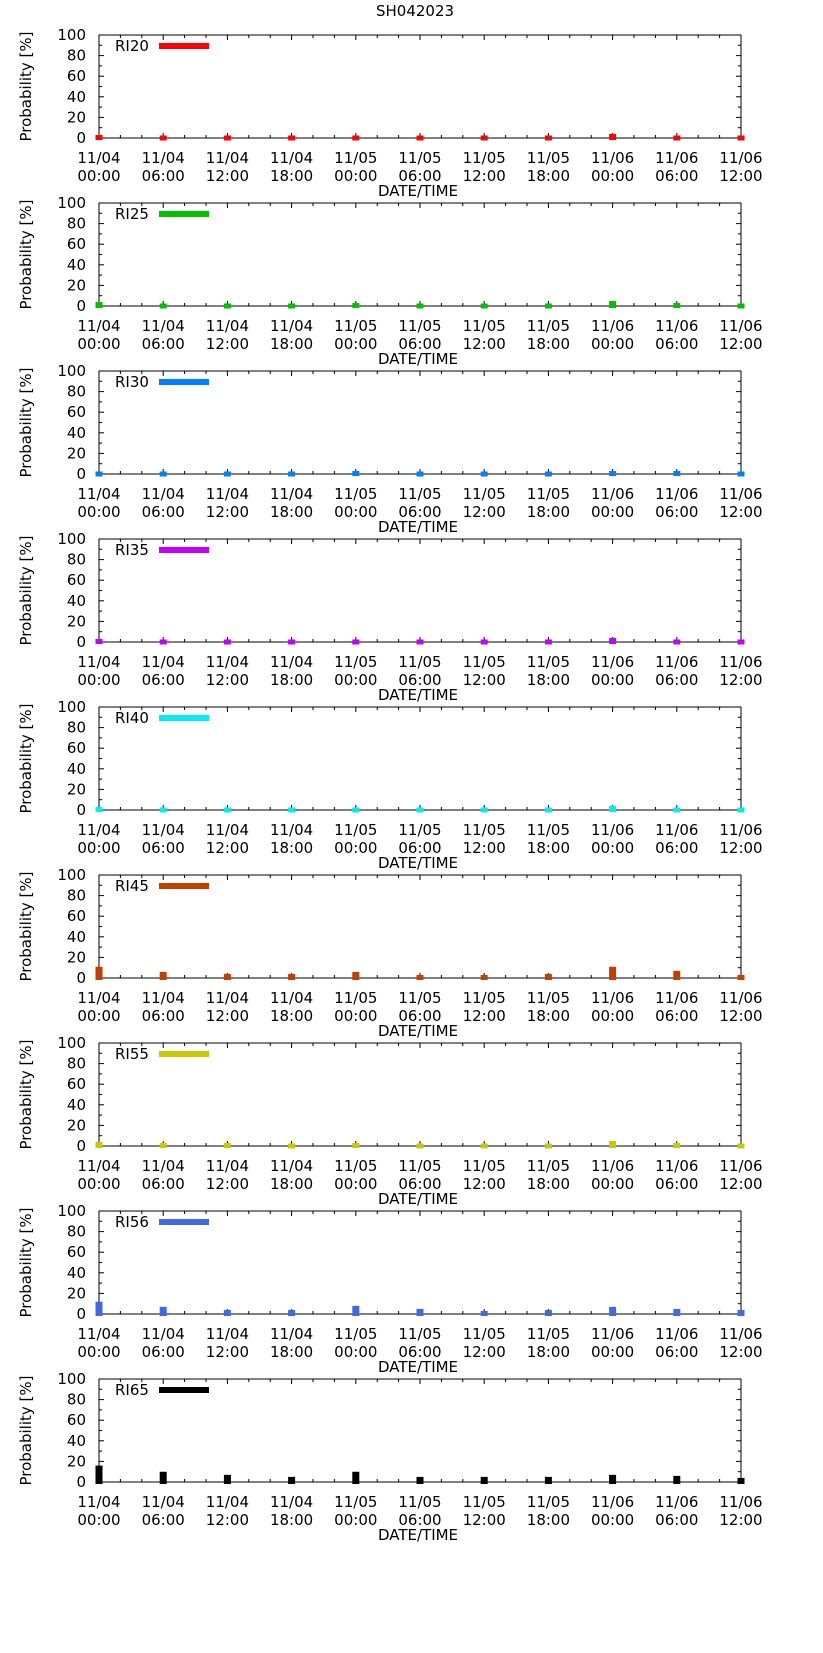  I want to click on y-tick-label: 20, so click(76, 957).